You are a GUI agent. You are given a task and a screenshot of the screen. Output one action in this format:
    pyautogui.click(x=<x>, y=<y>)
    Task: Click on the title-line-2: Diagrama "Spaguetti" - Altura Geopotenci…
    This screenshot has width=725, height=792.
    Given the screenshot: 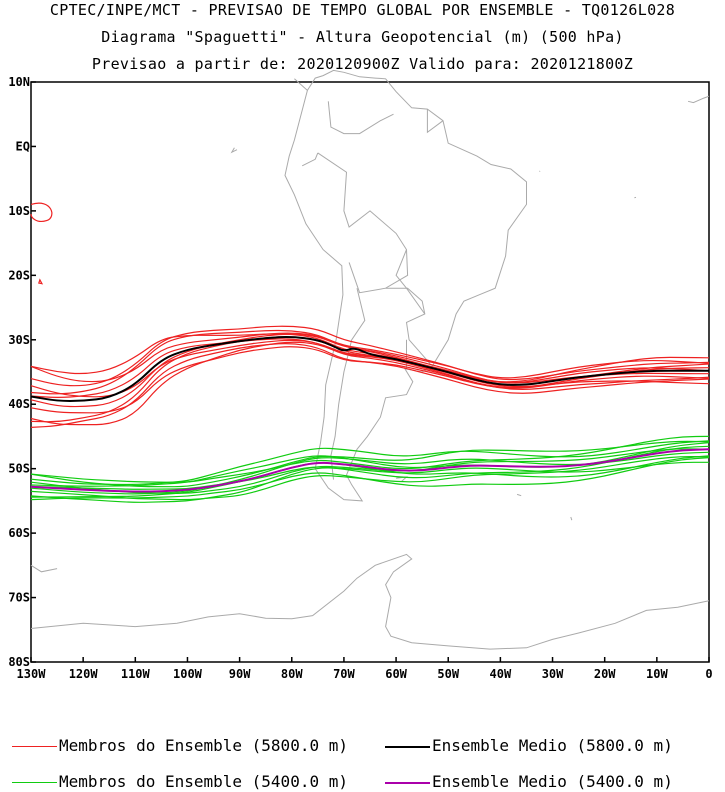 What is the action you would take?
    pyautogui.click(x=362, y=37)
    